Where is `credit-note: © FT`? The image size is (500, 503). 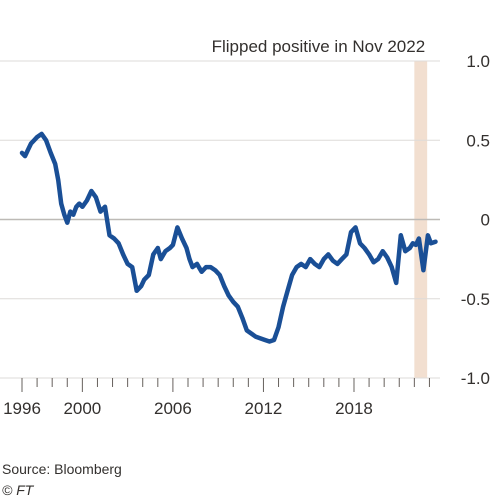
credit-note: © FT is located at coordinates (18, 490).